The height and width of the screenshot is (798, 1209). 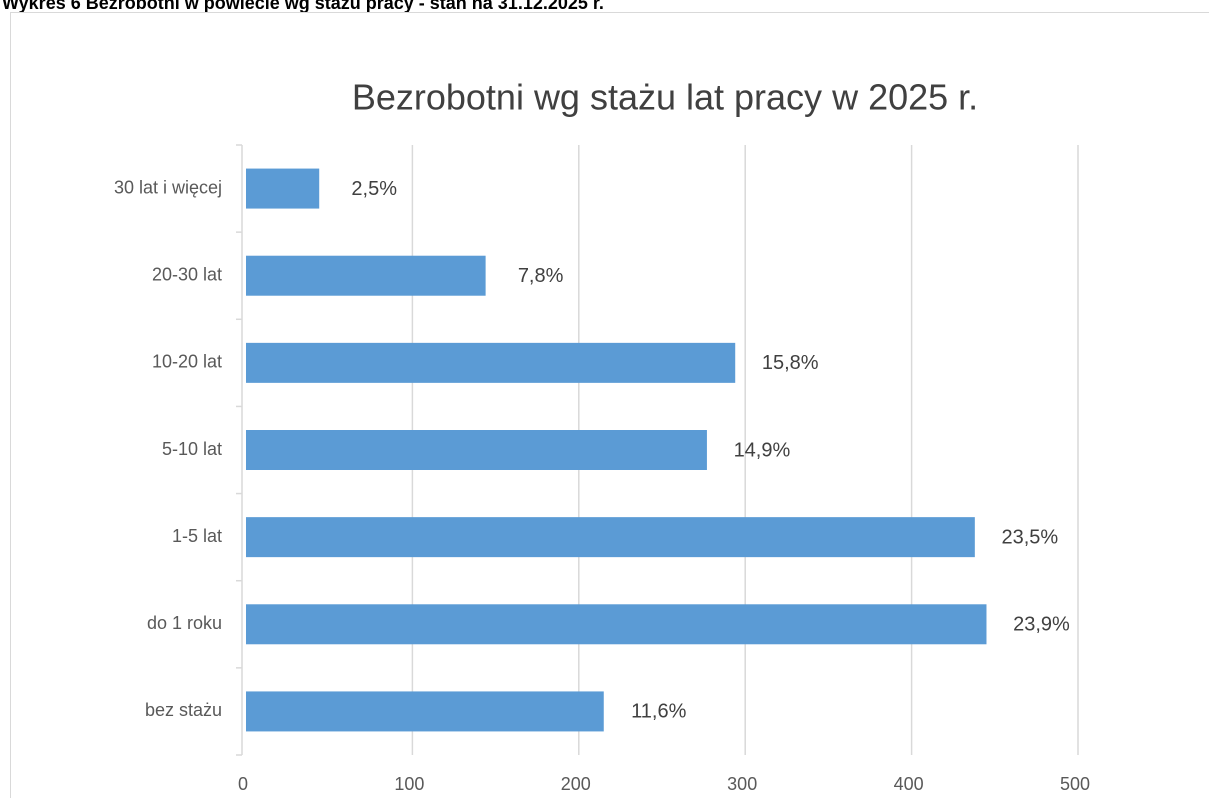 What do you see at coordinates (184, 623) in the screenshot?
I see `y-tick-label: do 1 roku` at bounding box center [184, 623].